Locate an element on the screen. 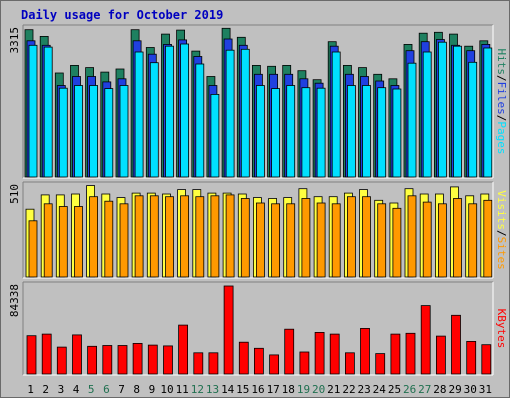 Image resolution: width=512 pixels, height=400 pixels. day-label-25: 25 is located at coordinates (394, 389).